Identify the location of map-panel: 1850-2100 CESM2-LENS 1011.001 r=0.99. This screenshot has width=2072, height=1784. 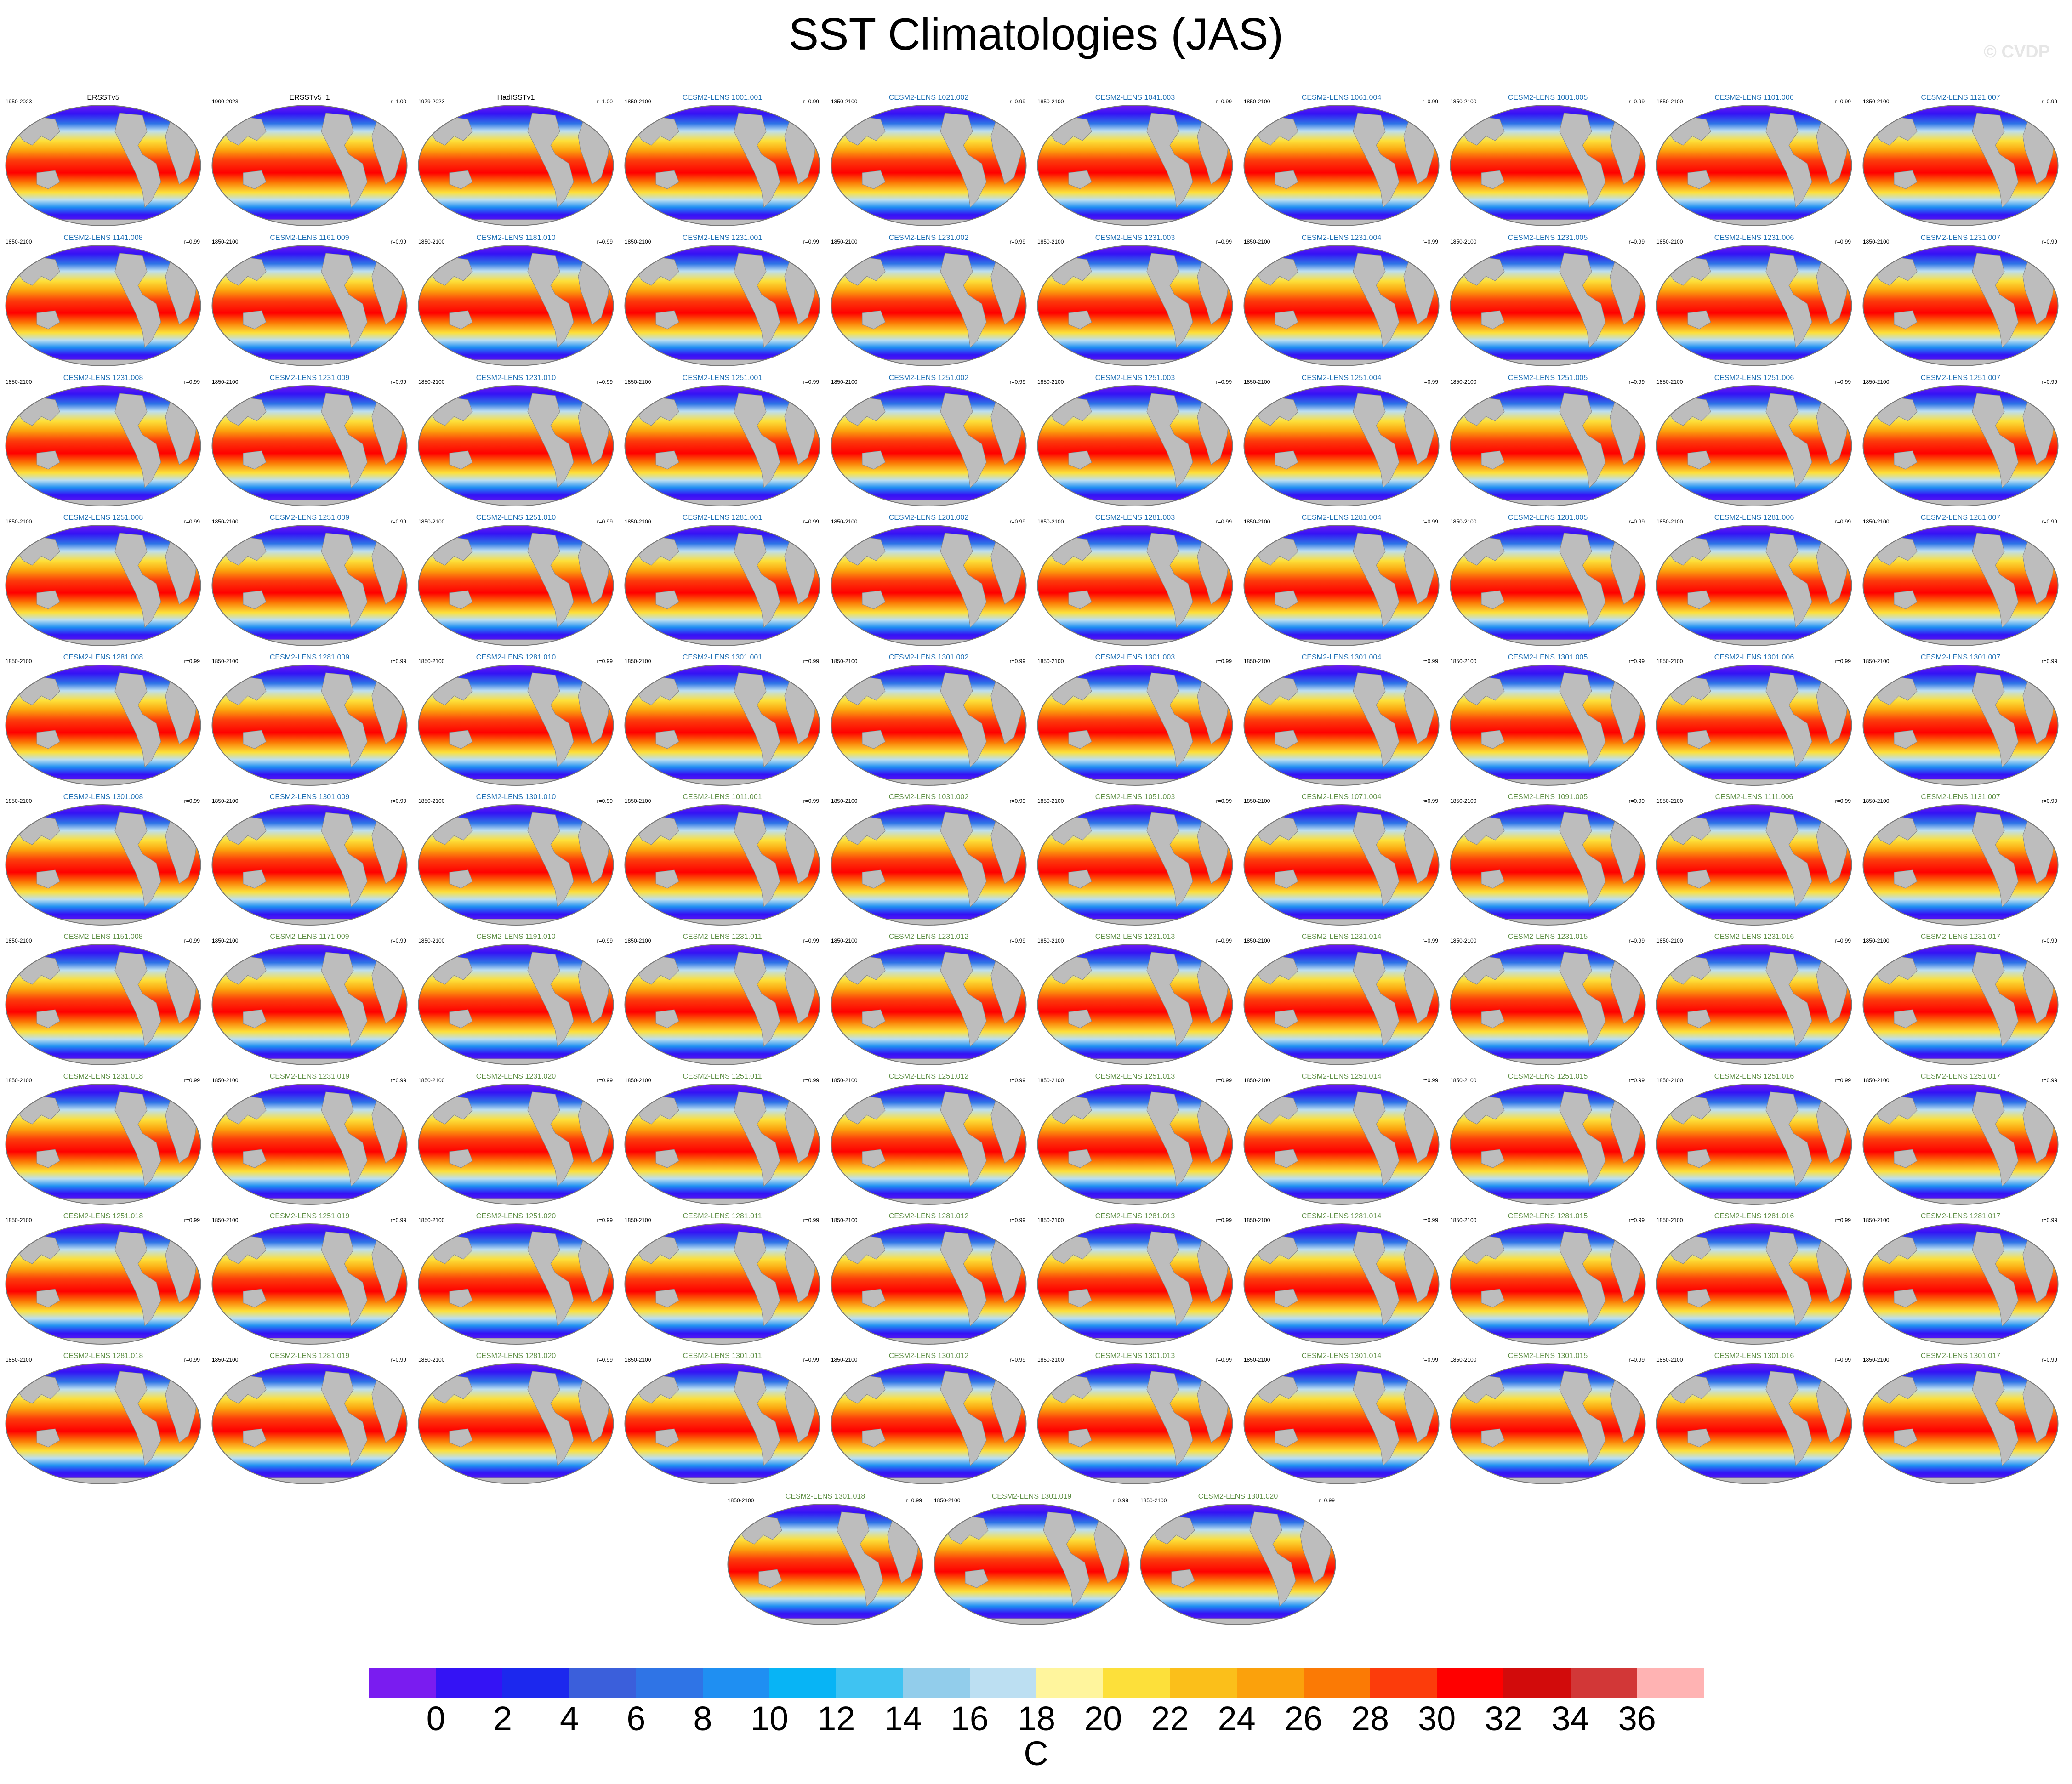
(722, 860).